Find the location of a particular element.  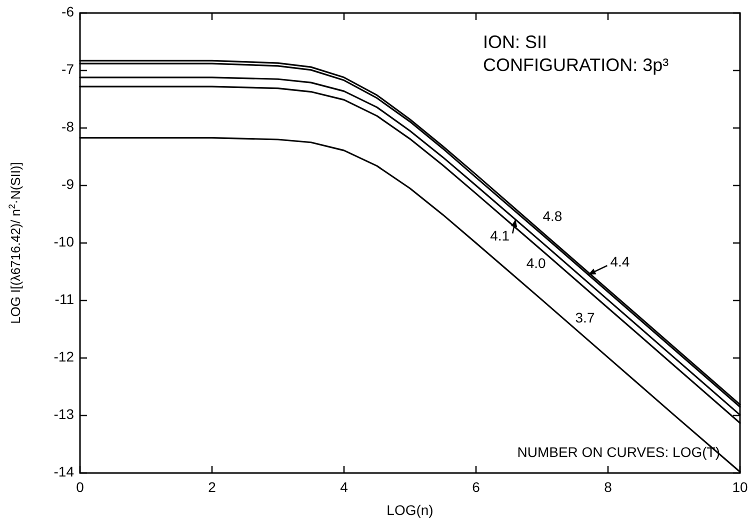

y-tick-label: -8 is located at coordinates (68, 126).